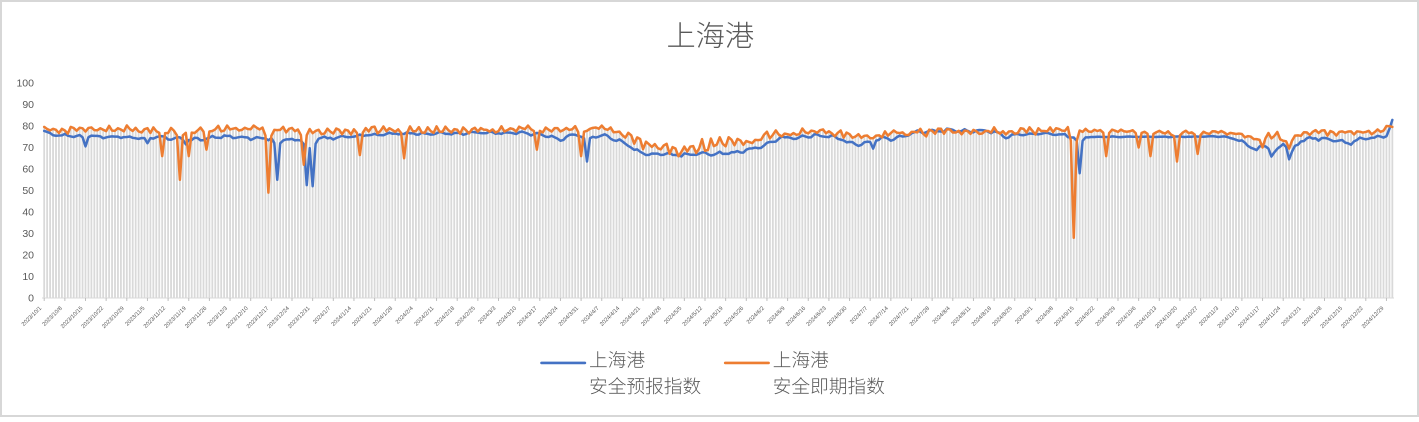  I want to click on svg-text: 50, so click(28, 191).